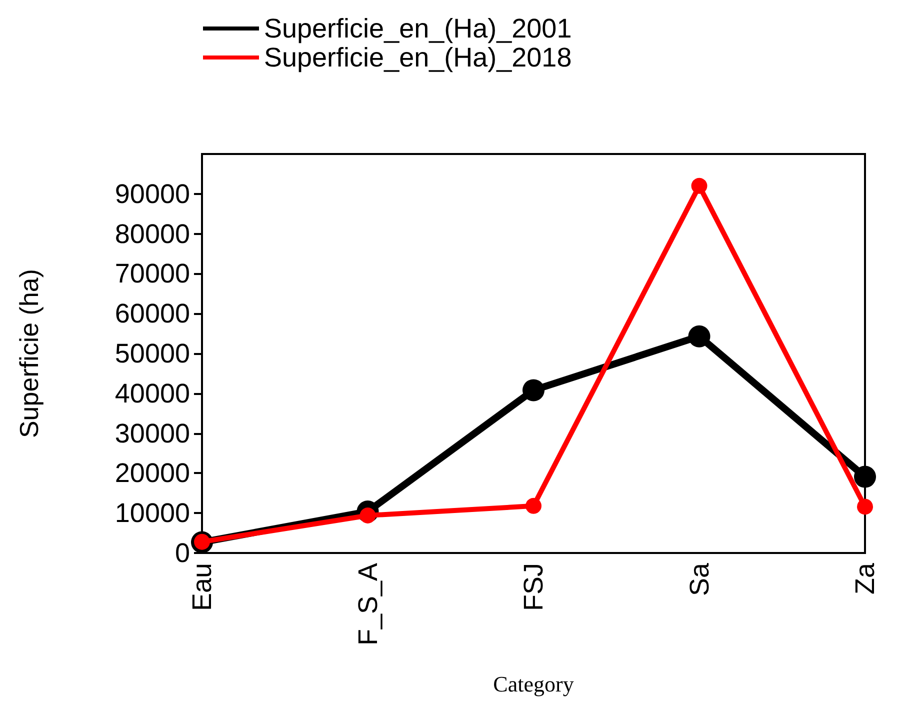 This screenshot has height=708, width=899. Describe the element at coordinates (182, 553) in the screenshot. I see `y-tick-label: 0` at that location.